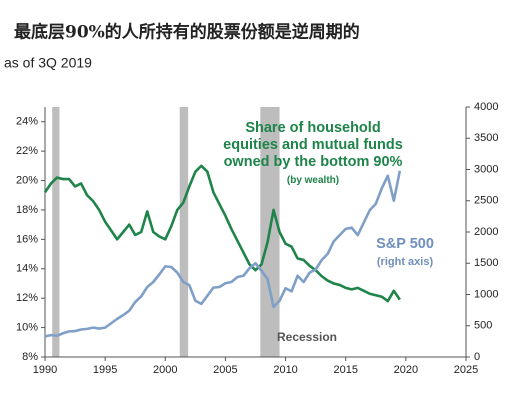 The height and width of the screenshot is (405, 525). What do you see at coordinates (406, 370) in the screenshot?
I see `x-tick-label: 2020` at bounding box center [406, 370].